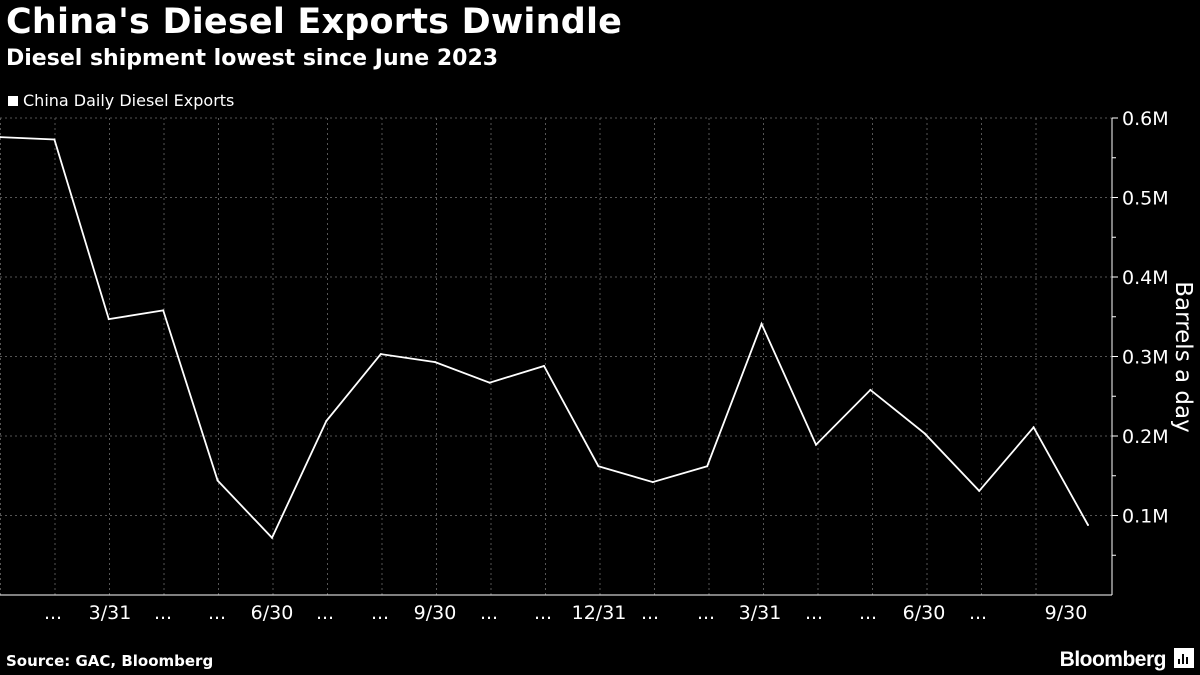  I want to click on y-tick-label: 0.2M, so click(1145, 437).